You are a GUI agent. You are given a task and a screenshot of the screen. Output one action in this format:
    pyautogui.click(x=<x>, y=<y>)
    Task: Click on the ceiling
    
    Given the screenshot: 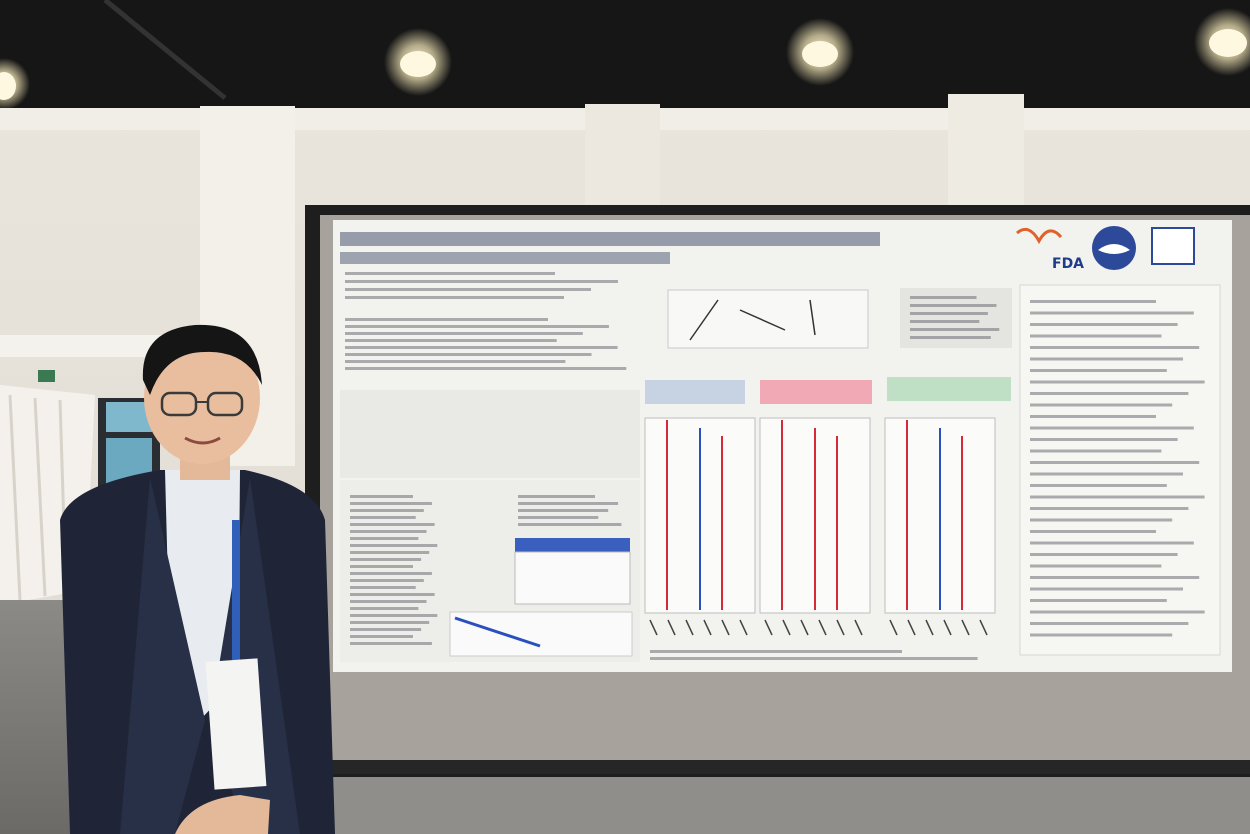 What is the action you would take?
    pyautogui.click(x=625, y=59)
    